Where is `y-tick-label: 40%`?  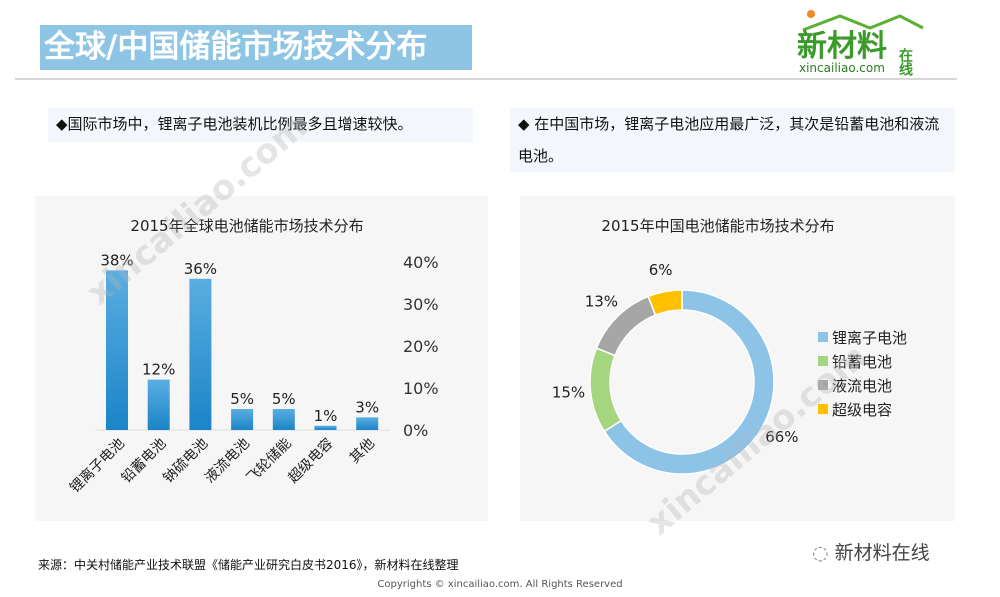
y-tick-label: 40% is located at coordinates (421, 262).